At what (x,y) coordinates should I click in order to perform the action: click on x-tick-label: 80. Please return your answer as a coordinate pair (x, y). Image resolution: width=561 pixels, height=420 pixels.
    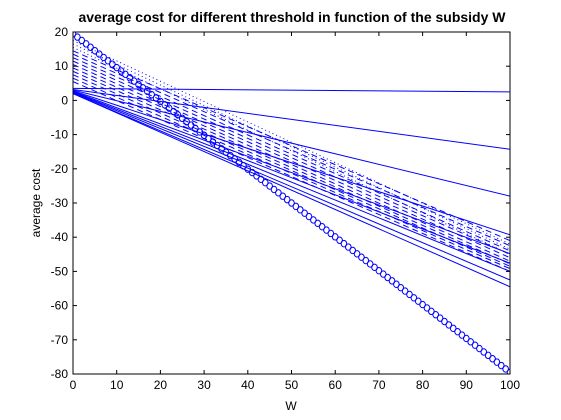
    Looking at the image, I should click on (423, 385).